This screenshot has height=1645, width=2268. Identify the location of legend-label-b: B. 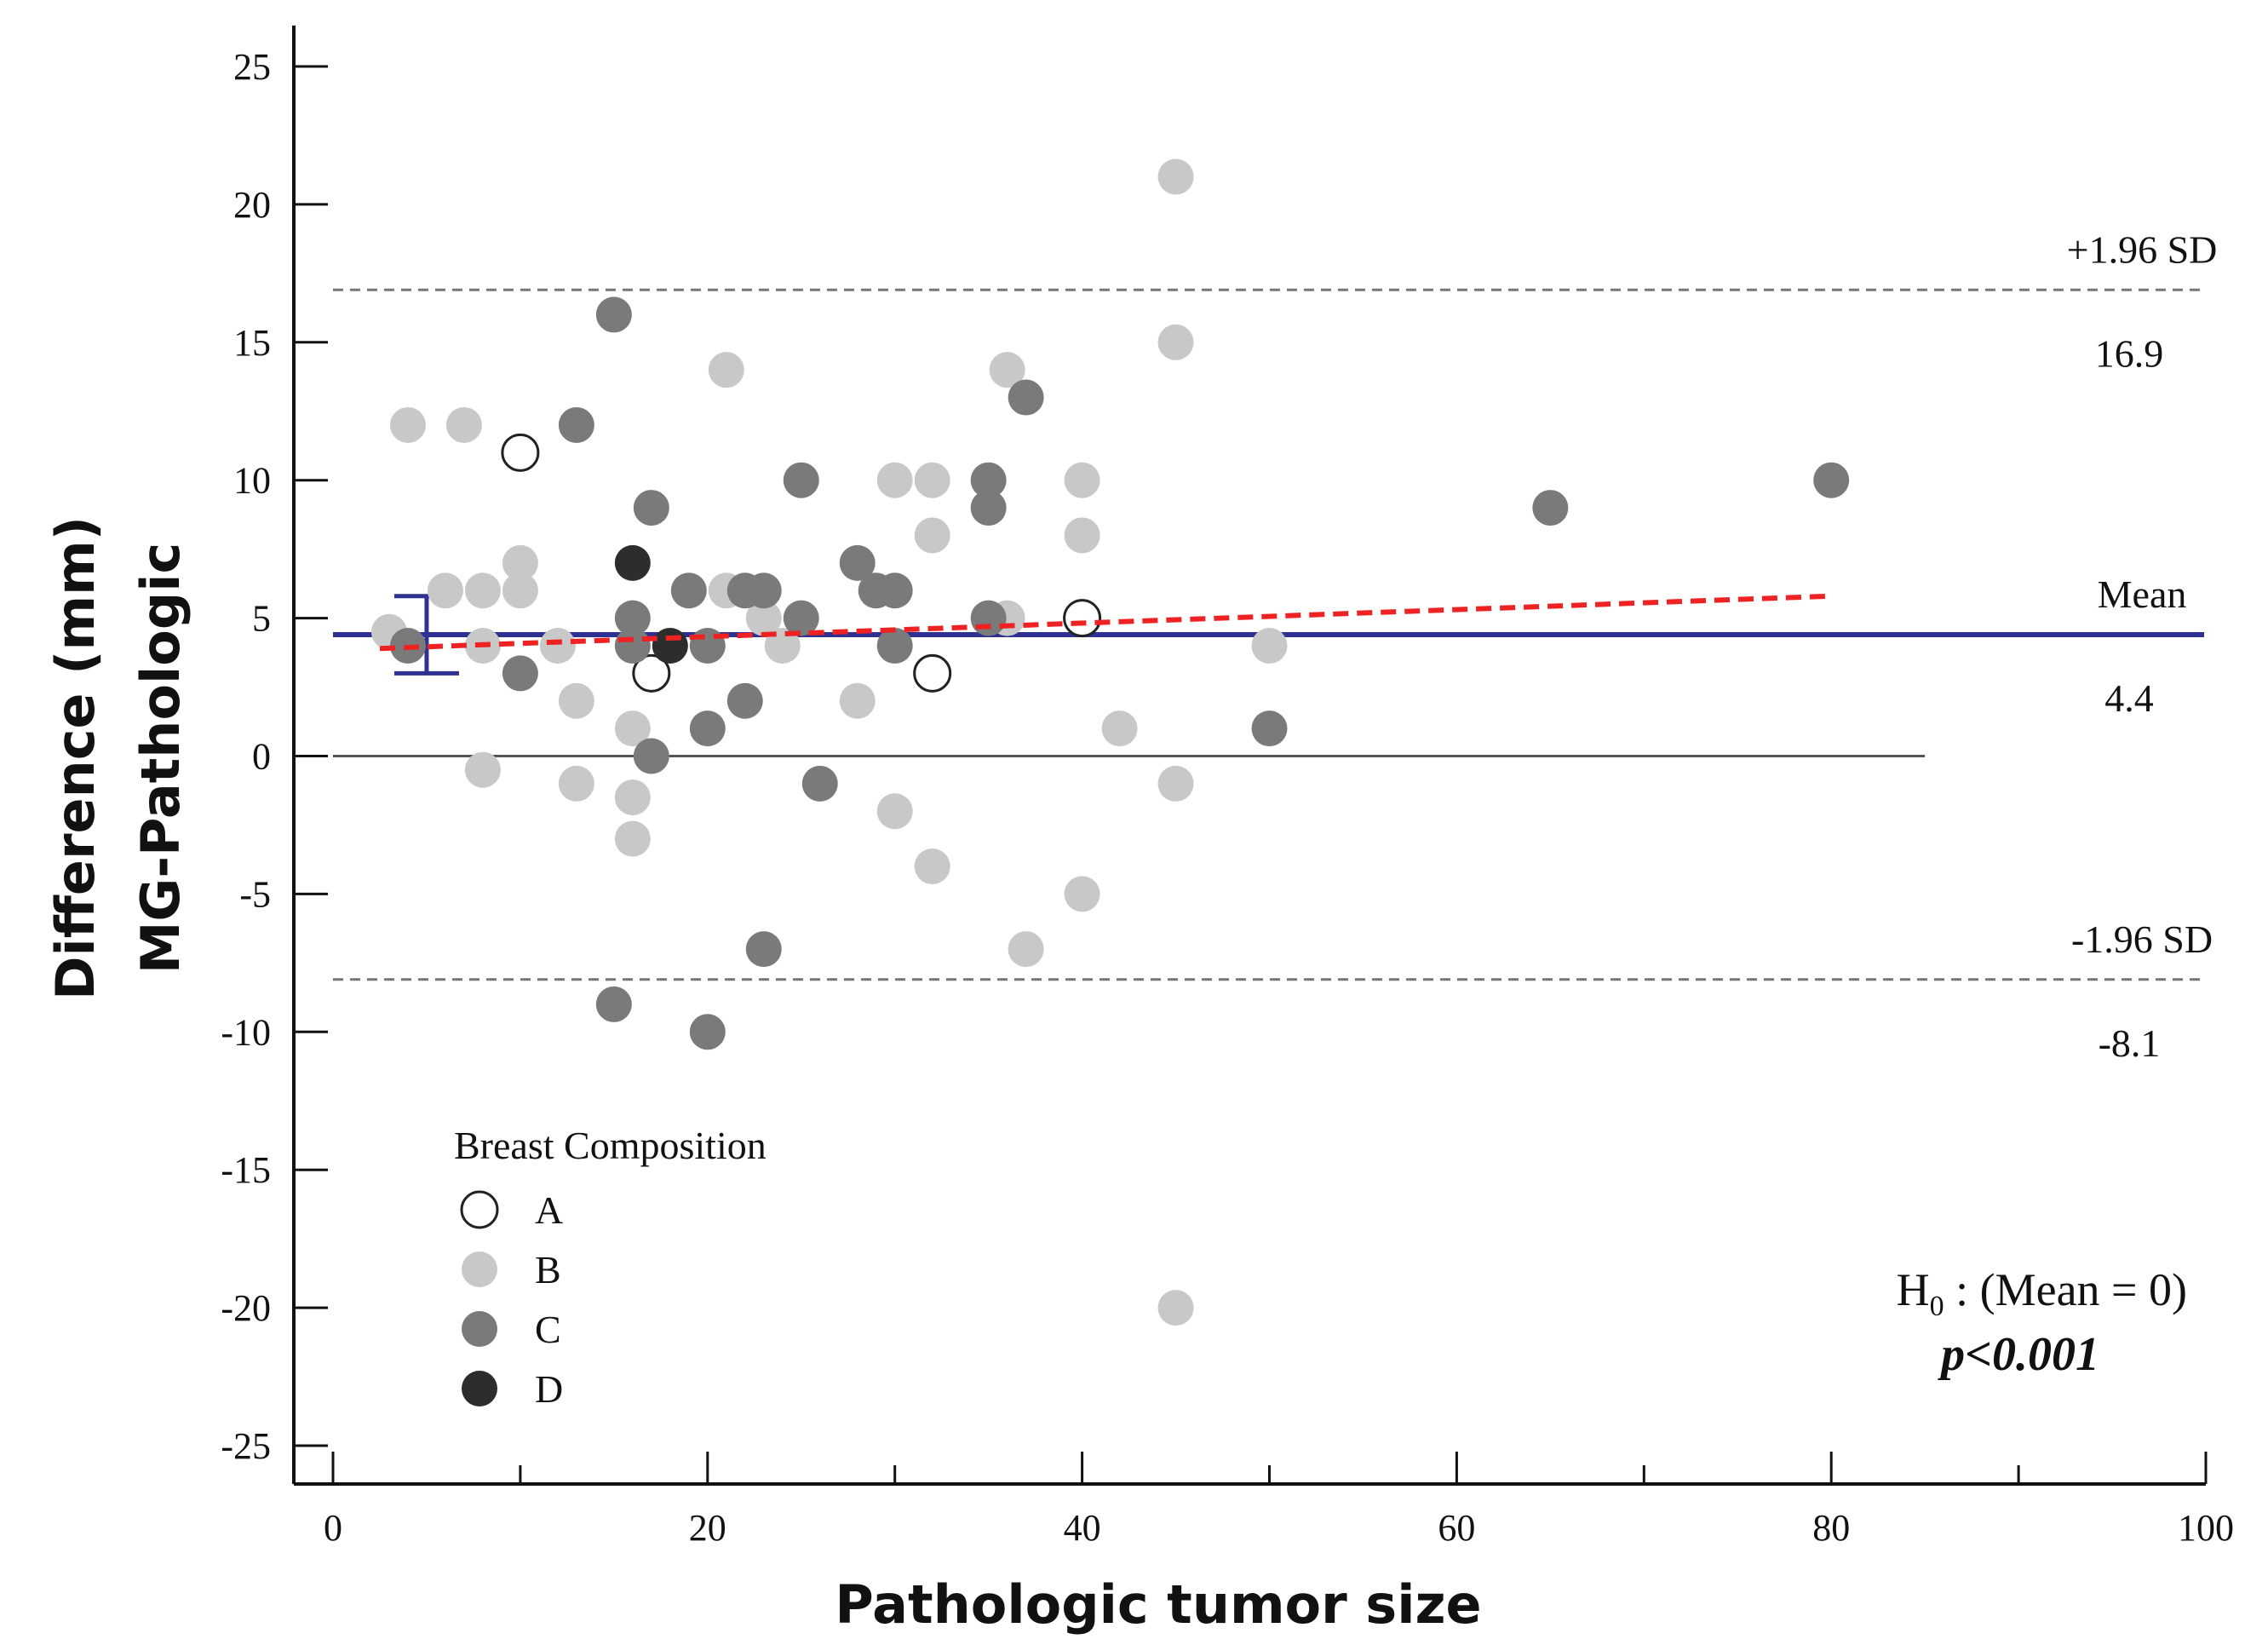
(548, 1269).